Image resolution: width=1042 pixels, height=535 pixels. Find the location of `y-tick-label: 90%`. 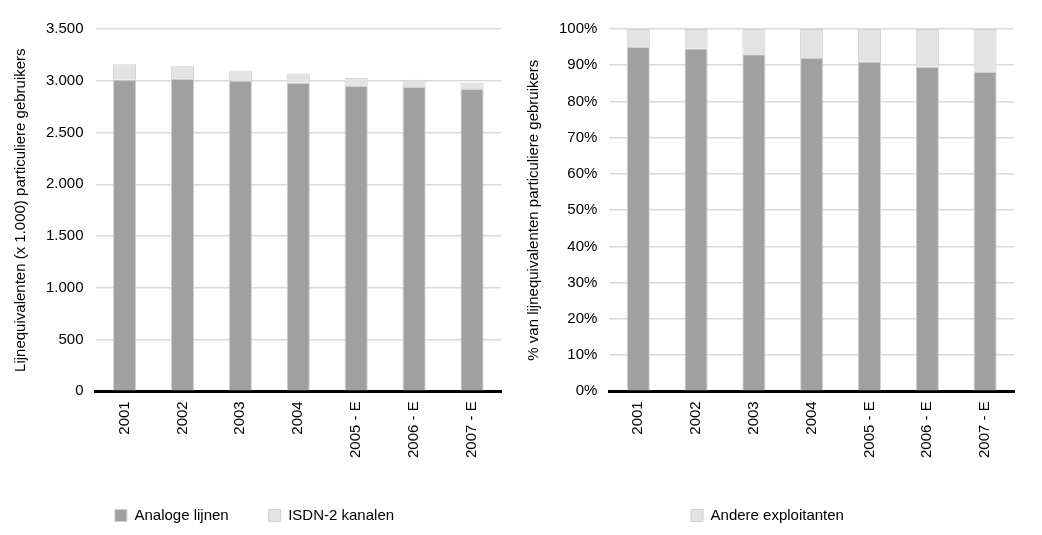

y-tick-label: 90% is located at coordinates (582, 64).